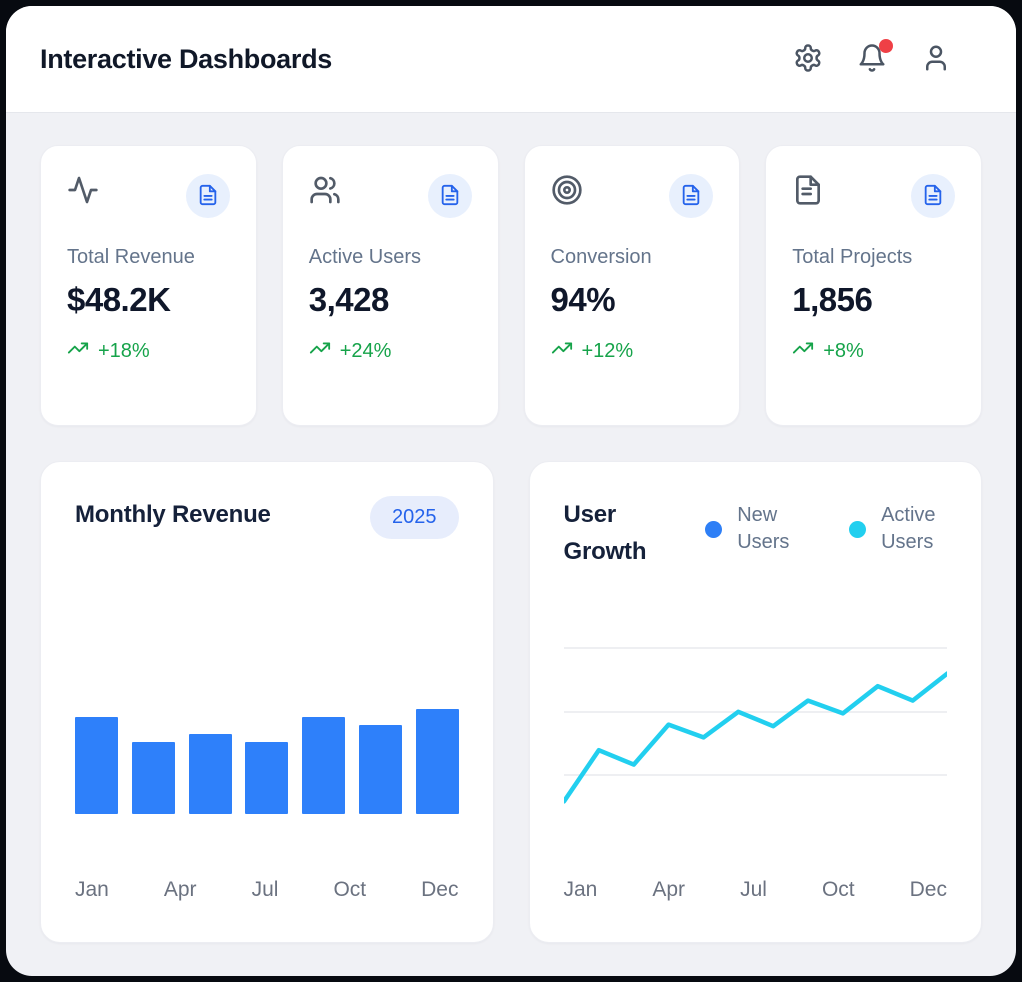  Describe the element at coordinates (186, 58) in the screenshot. I see `page-title: Interactive Dashboards` at that location.